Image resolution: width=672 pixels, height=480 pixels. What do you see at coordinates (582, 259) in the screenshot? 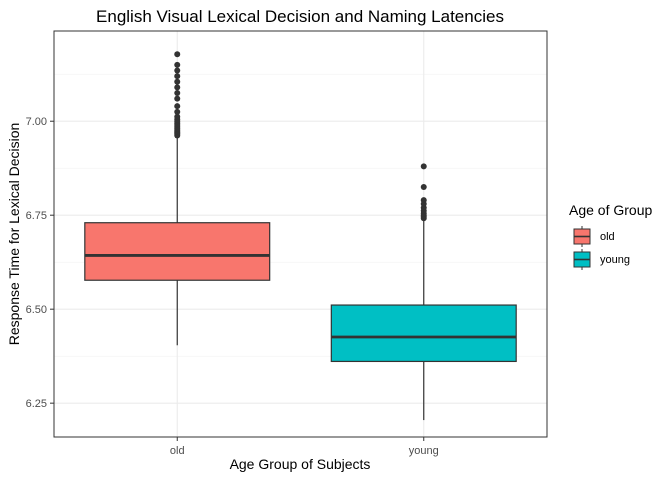
I see `legend-key-young` at bounding box center [582, 259].